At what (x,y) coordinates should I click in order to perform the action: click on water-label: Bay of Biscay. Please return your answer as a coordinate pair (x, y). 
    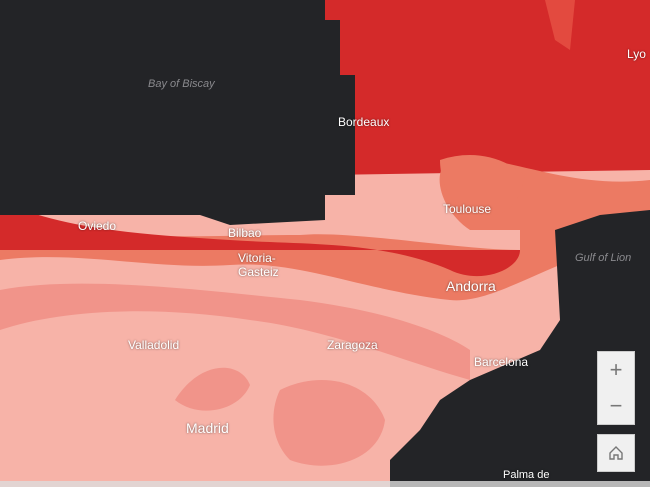
    Looking at the image, I should click on (181, 84).